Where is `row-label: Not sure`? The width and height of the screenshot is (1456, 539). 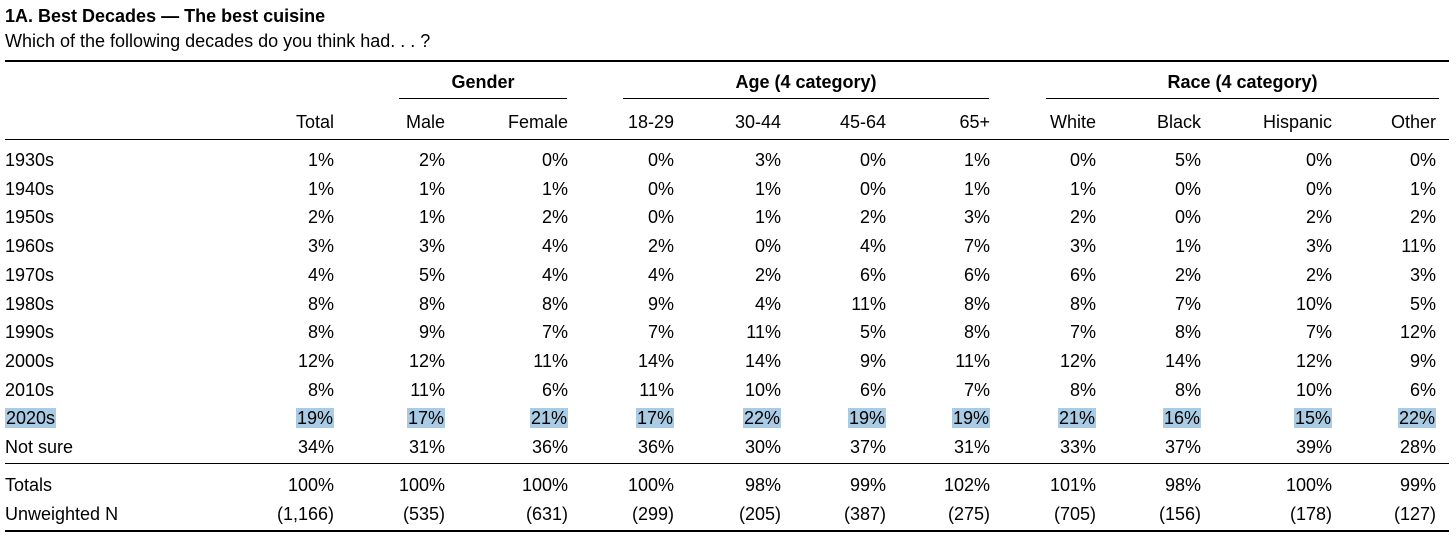
row-label: Not sure is located at coordinates (39, 447).